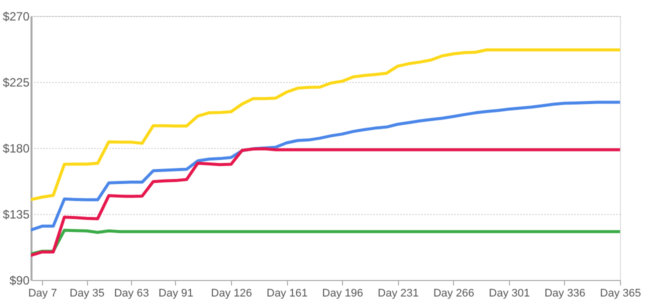  What do you see at coordinates (509, 294) in the screenshot?
I see `x-tick-label: Day 301` at bounding box center [509, 294].